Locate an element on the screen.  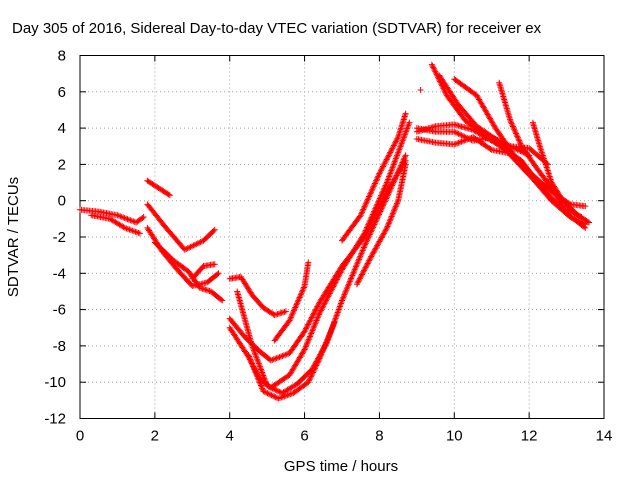
y-tick-label: -6 is located at coordinates (59, 310).